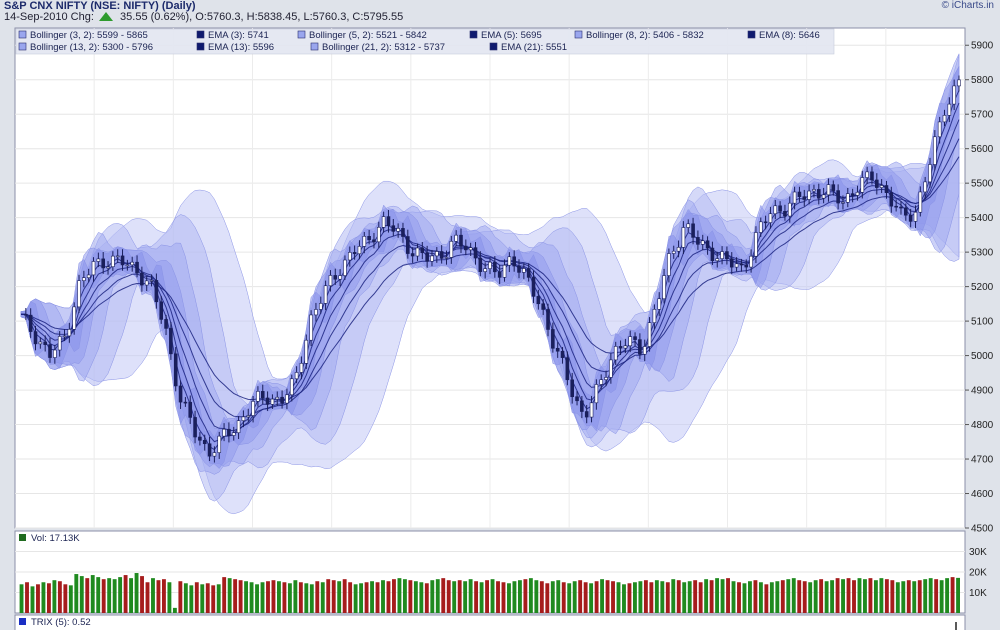 This screenshot has height=630, width=1000. I want to click on legend-entry: Bollinger (5, 2): 5521 - 5842, so click(368, 35).